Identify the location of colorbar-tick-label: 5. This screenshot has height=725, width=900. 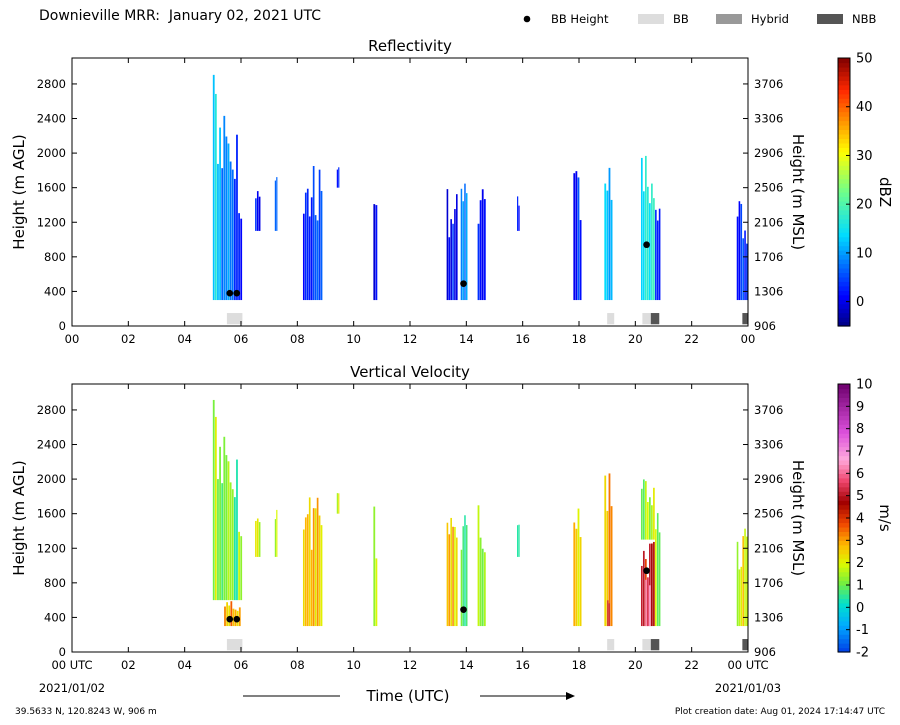
(860, 496).